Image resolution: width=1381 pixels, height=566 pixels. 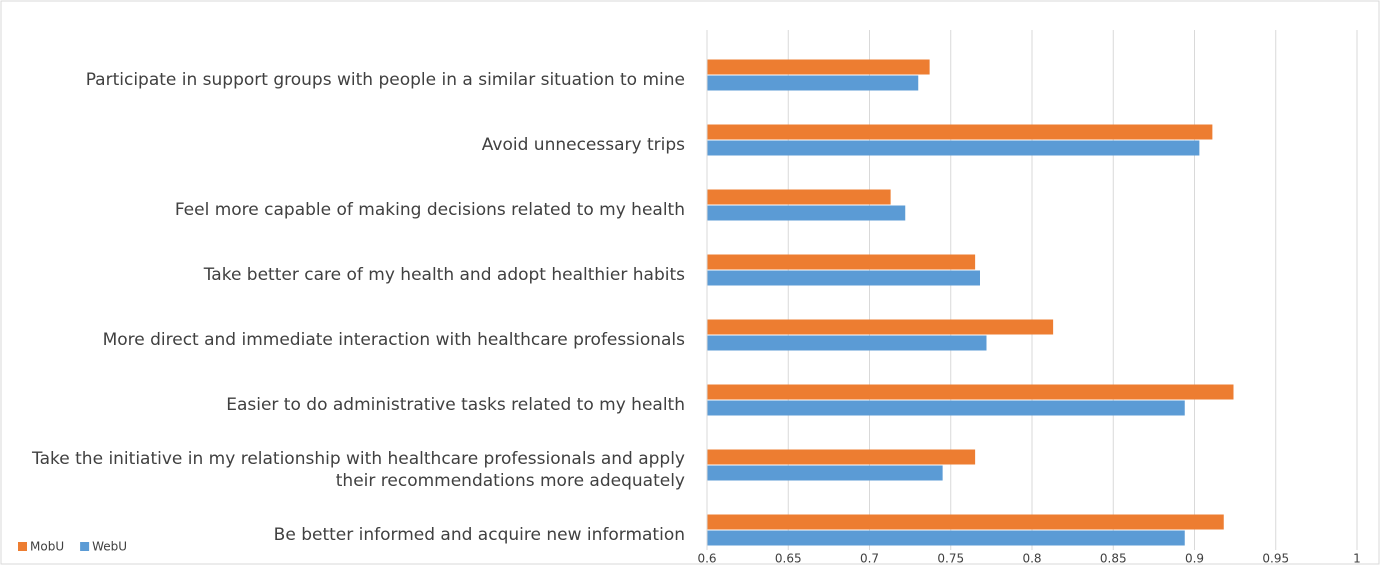 What do you see at coordinates (1194, 559) in the screenshot?
I see `x-tick-label: 0.9` at bounding box center [1194, 559].